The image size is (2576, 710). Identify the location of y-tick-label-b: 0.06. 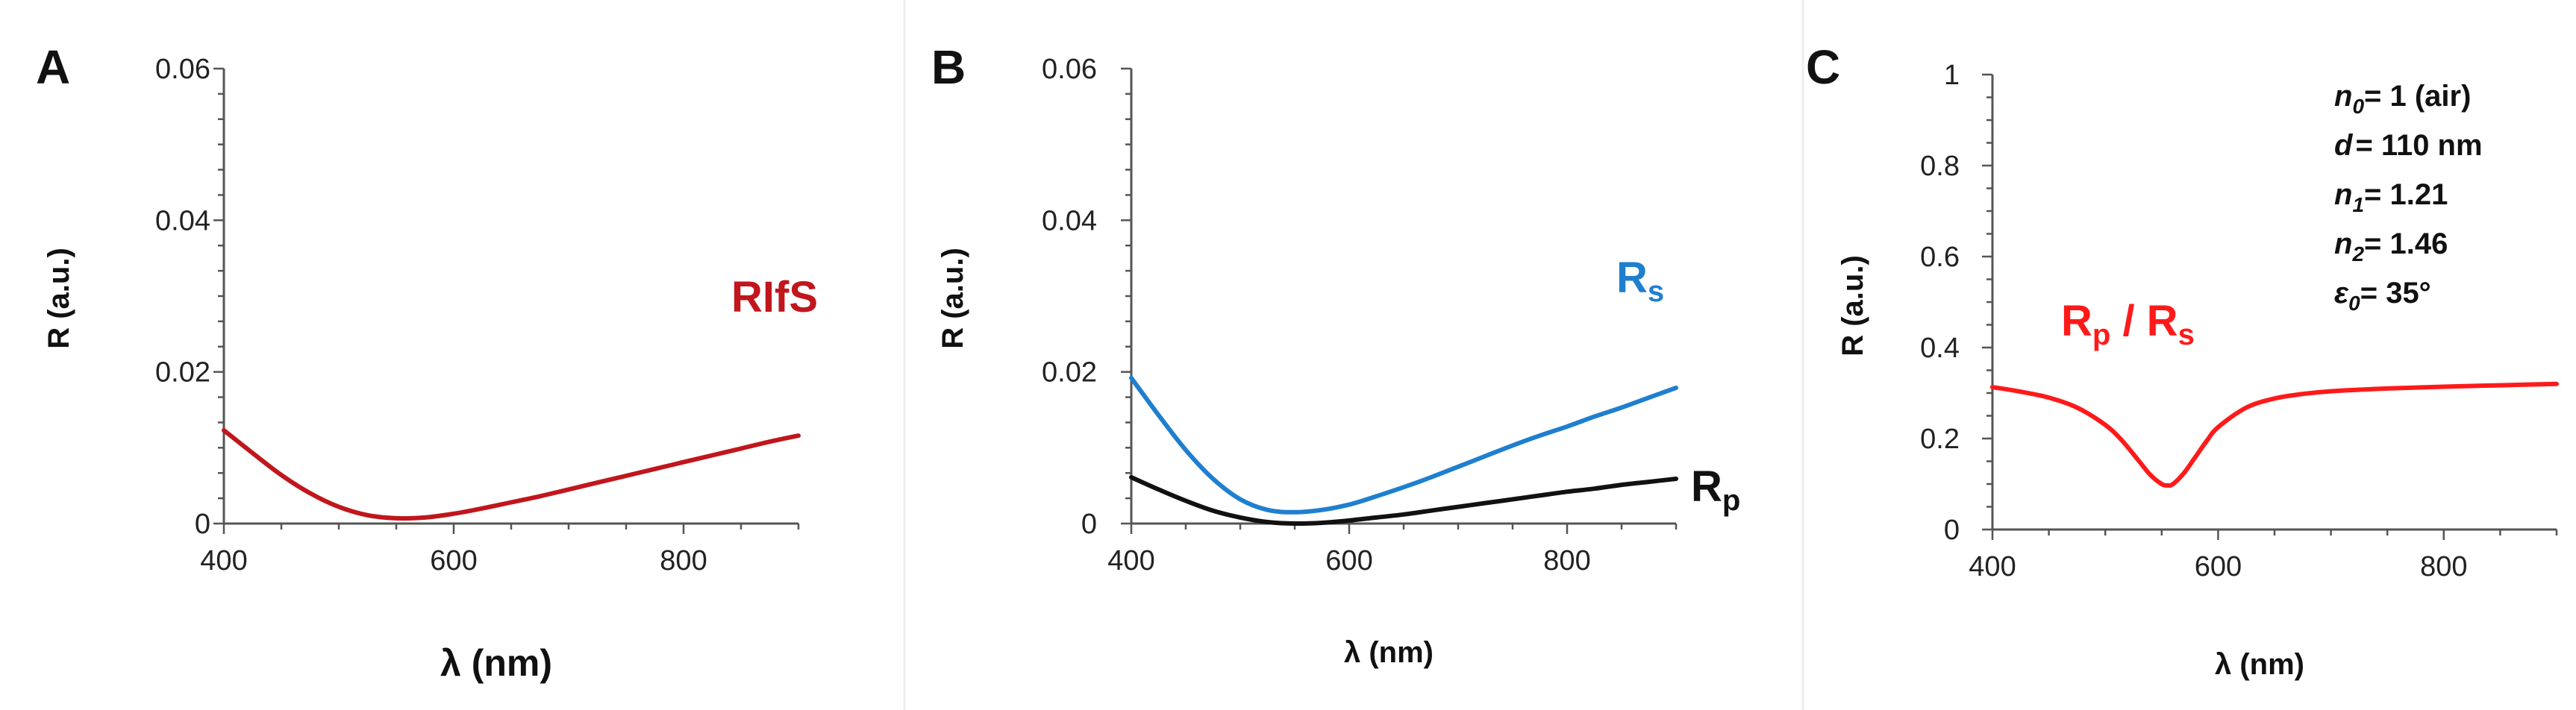
(1069, 69).